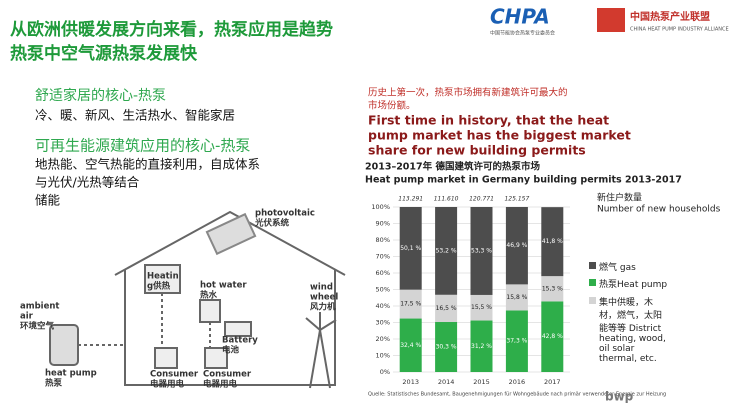  I want to click on x-tick-label: 2017, so click(552, 382).